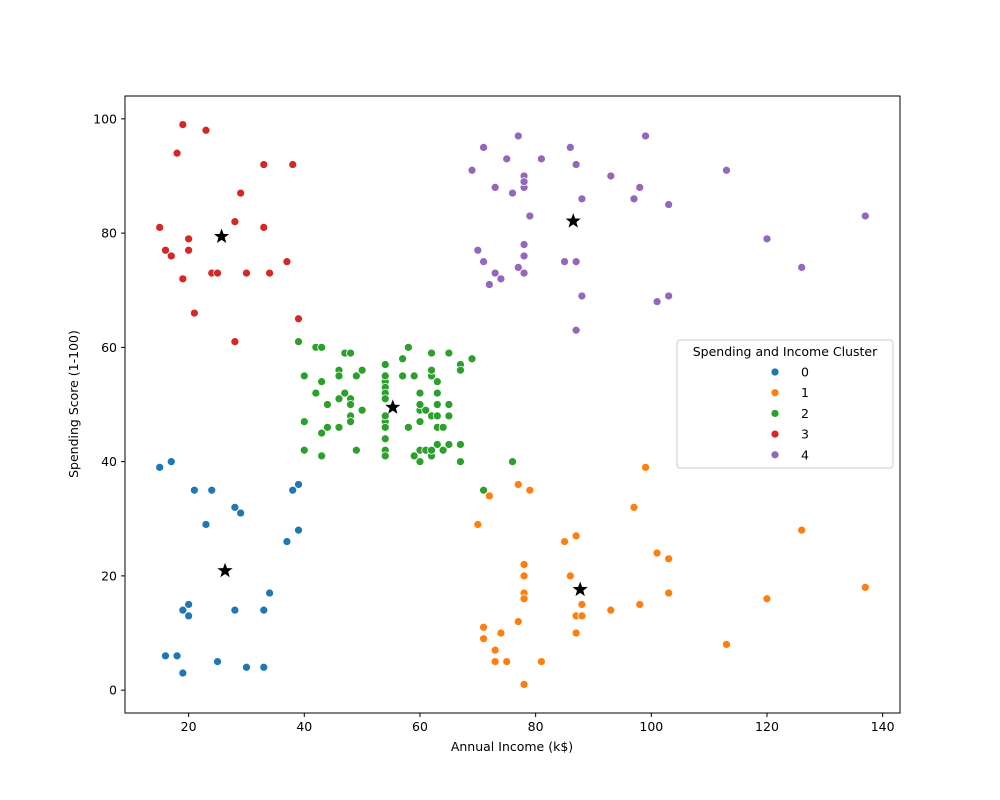 Image resolution: width=1000 pixels, height=800 pixels. What do you see at coordinates (109, 461) in the screenshot?
I see `y-tick-label: 40` at bounding box center [109, 461].